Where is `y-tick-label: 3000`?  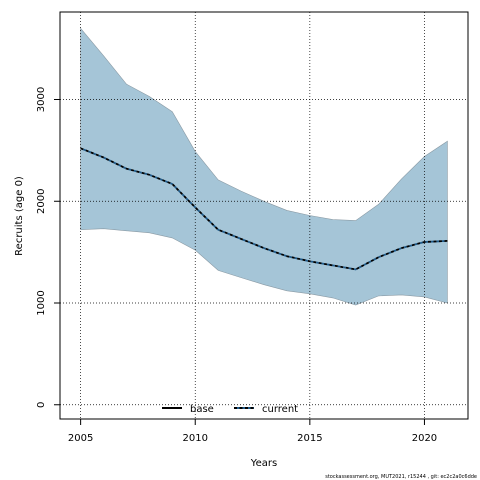
y-tick-label: 3000 is located at coordinates (41, 99).